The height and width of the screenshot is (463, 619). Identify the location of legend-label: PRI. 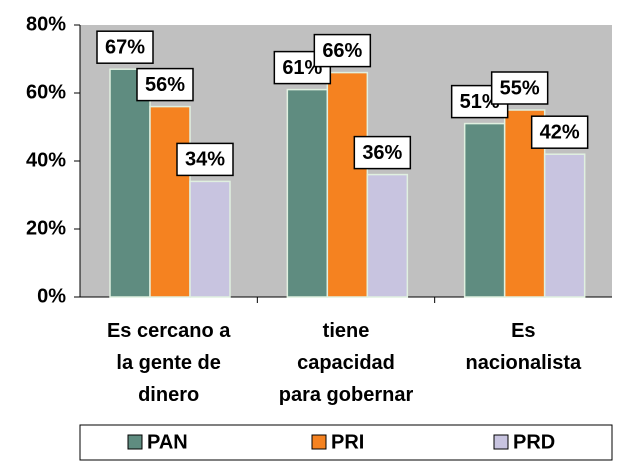
(347, 442).